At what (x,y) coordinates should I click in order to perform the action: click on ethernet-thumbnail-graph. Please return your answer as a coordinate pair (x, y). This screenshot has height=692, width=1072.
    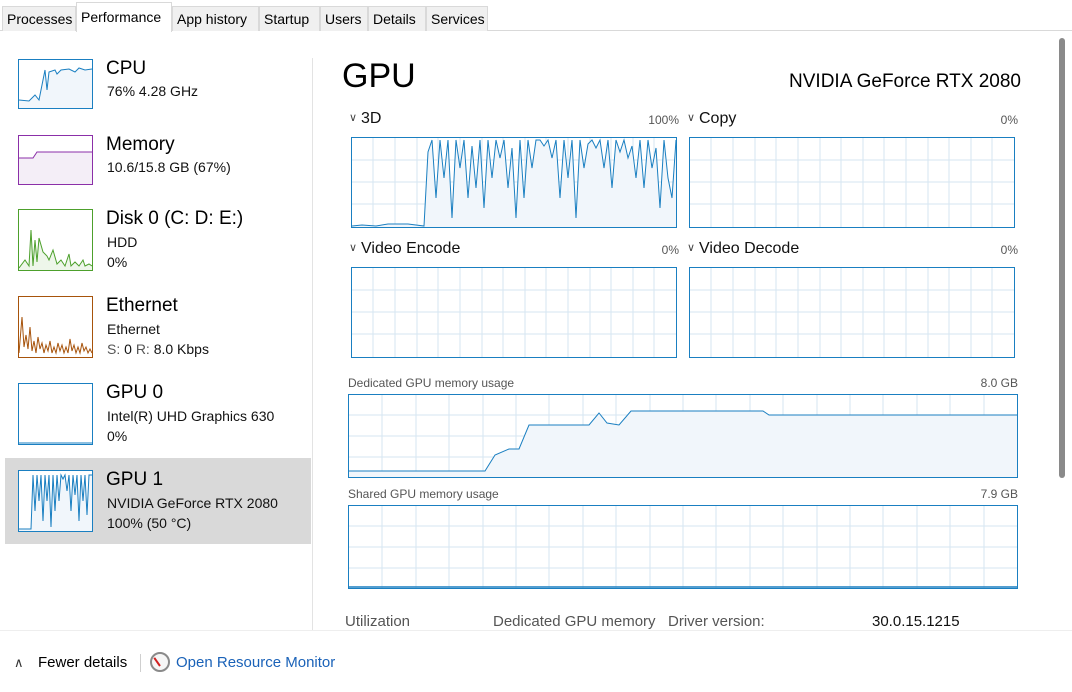
    Looking at the image, I should click on (55, 327).